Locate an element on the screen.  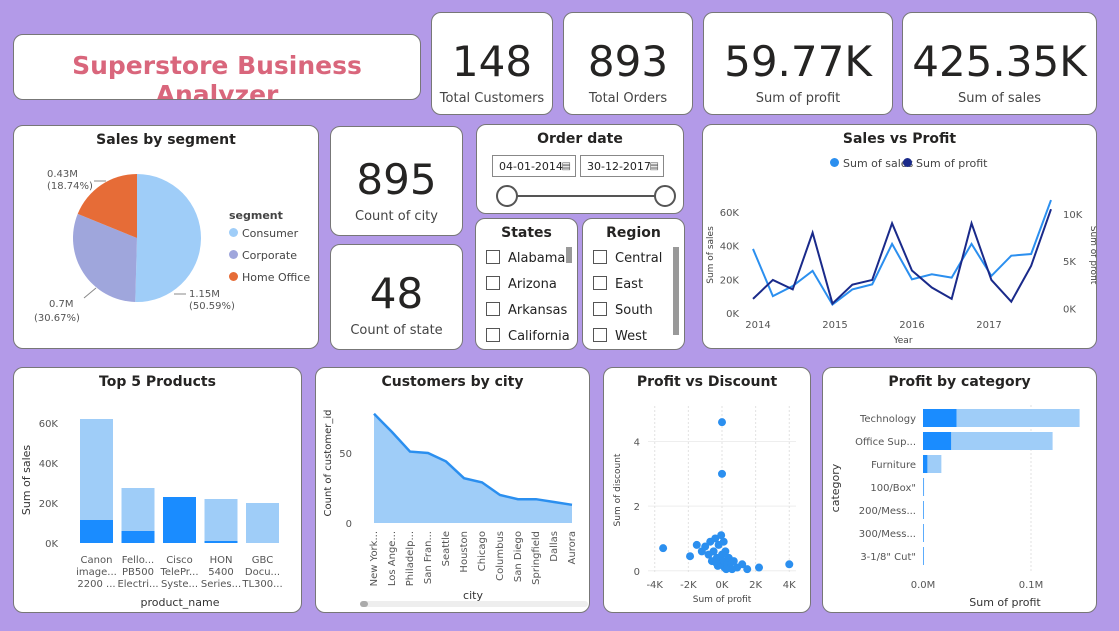
region-option-central: Central is located at coordinates (627, 258).